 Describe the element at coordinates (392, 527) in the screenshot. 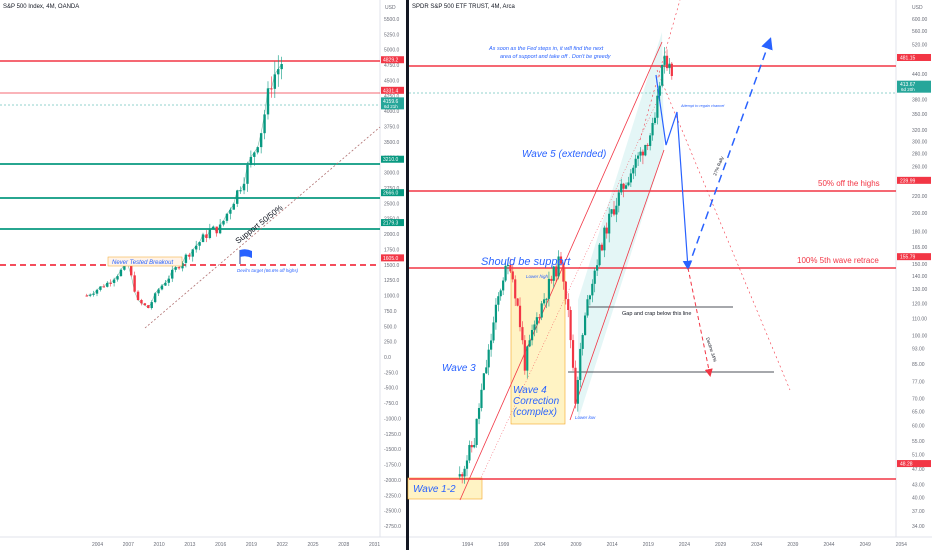

I see `left-y-tick-33: -2750.0` at that location.